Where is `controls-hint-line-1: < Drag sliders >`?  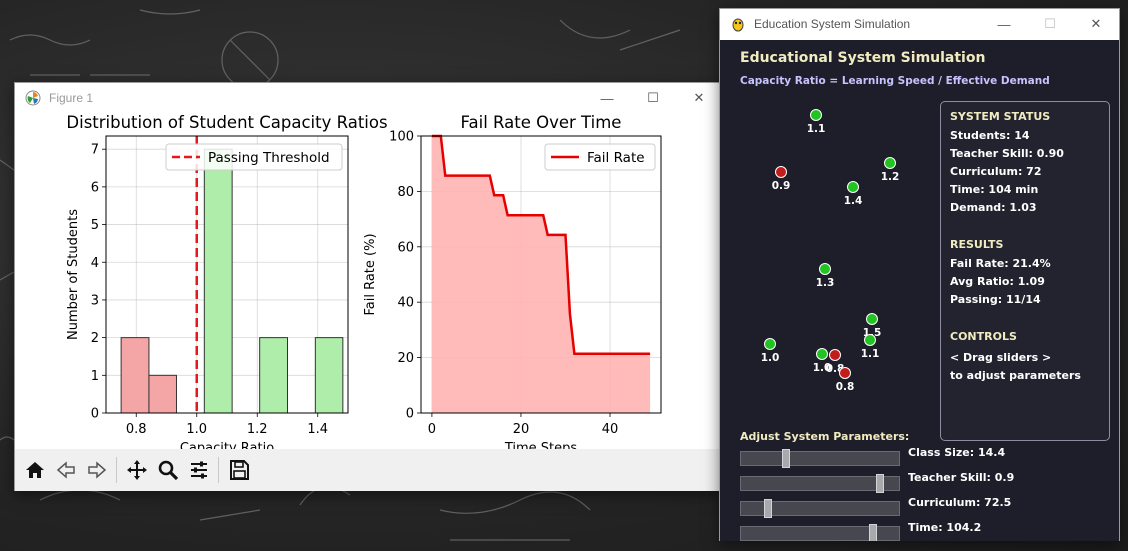
controls-hint-line-1: < Drag sliders > is located at coordinates (1001, 357).